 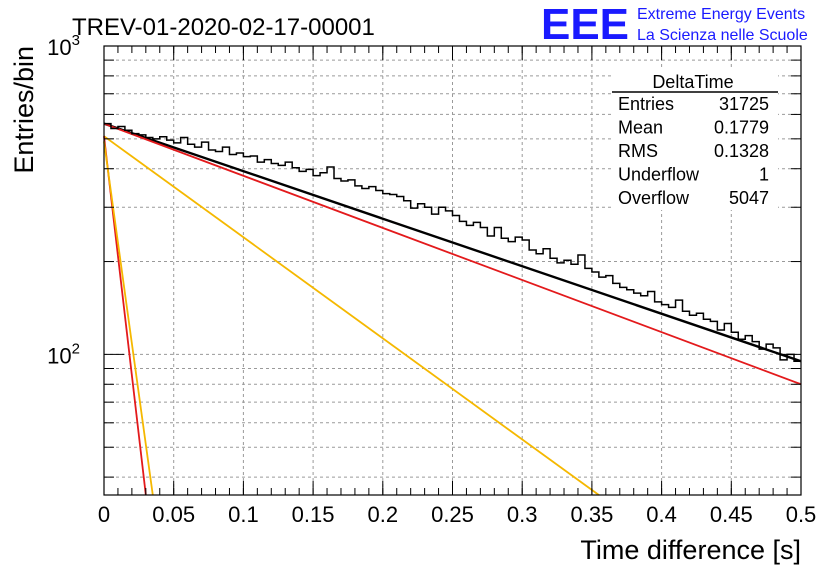 I want to click on chart-title: TREV-01-2020-02-17-00001, so click(x=223, y=27).